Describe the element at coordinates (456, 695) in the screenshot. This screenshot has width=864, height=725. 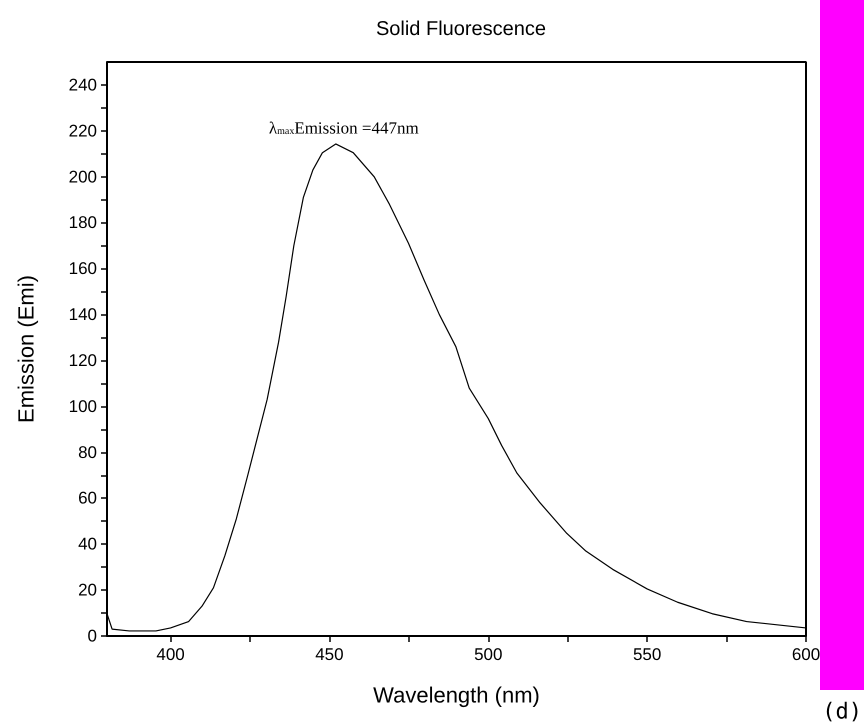
I see `x-axis-title: Wavelength (nm)` at that location.